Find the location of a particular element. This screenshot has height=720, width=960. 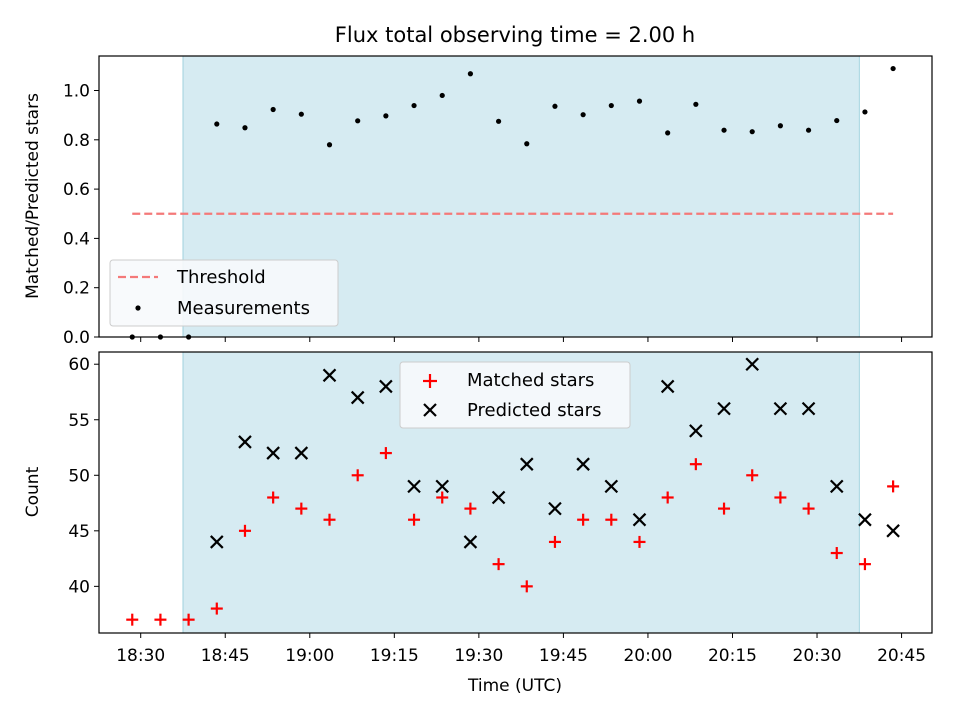

y-tick-label: 45 is located at coordinates (79, 532).